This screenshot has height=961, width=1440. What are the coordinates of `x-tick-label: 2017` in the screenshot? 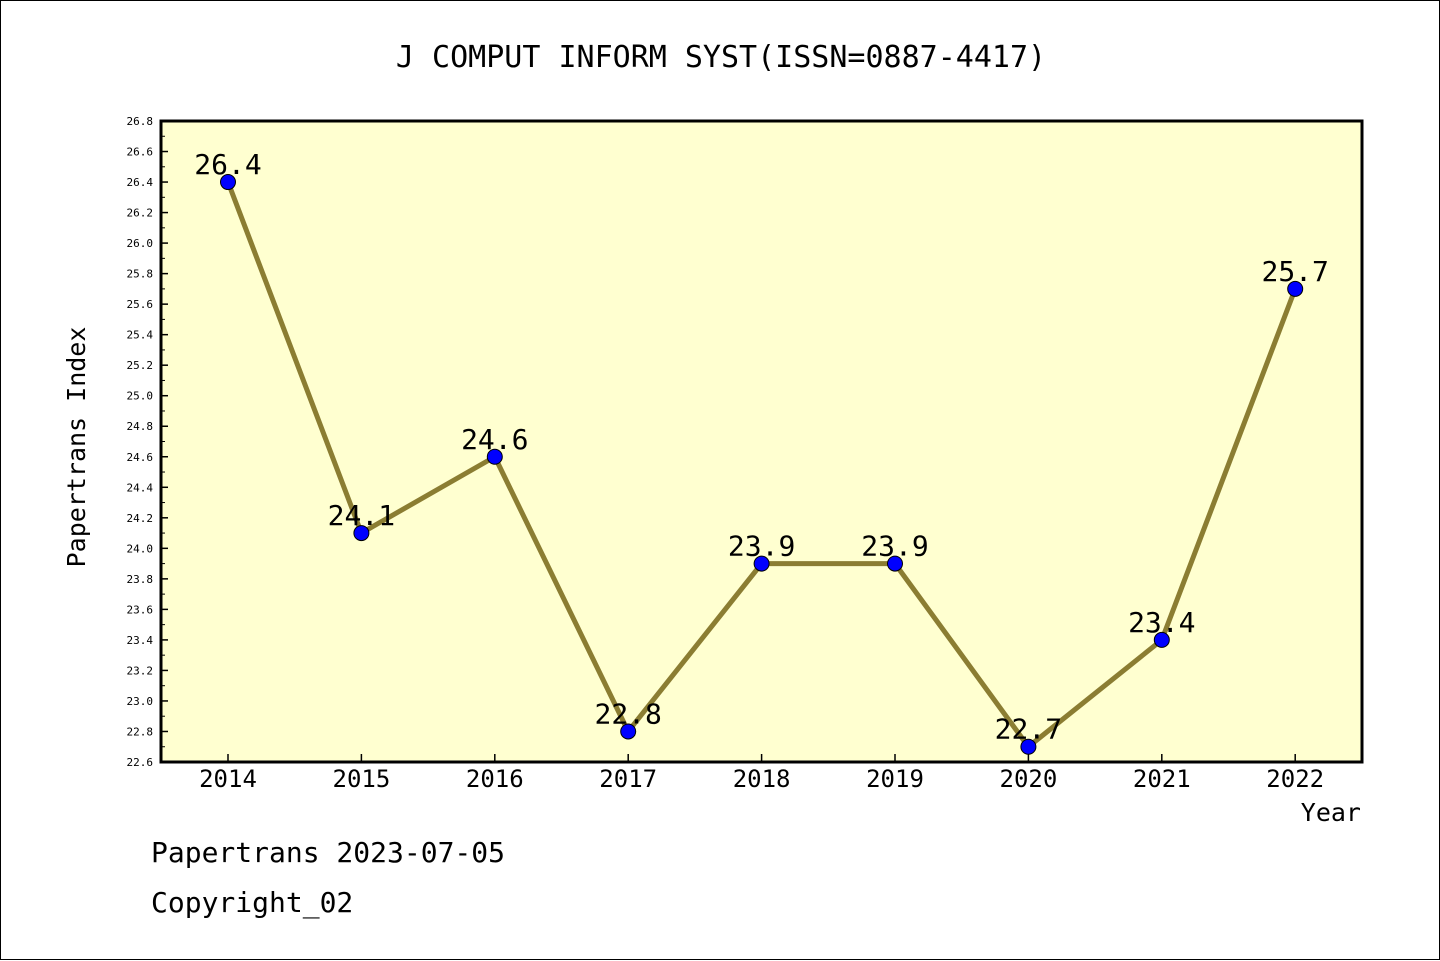 It's located at (628, 779).